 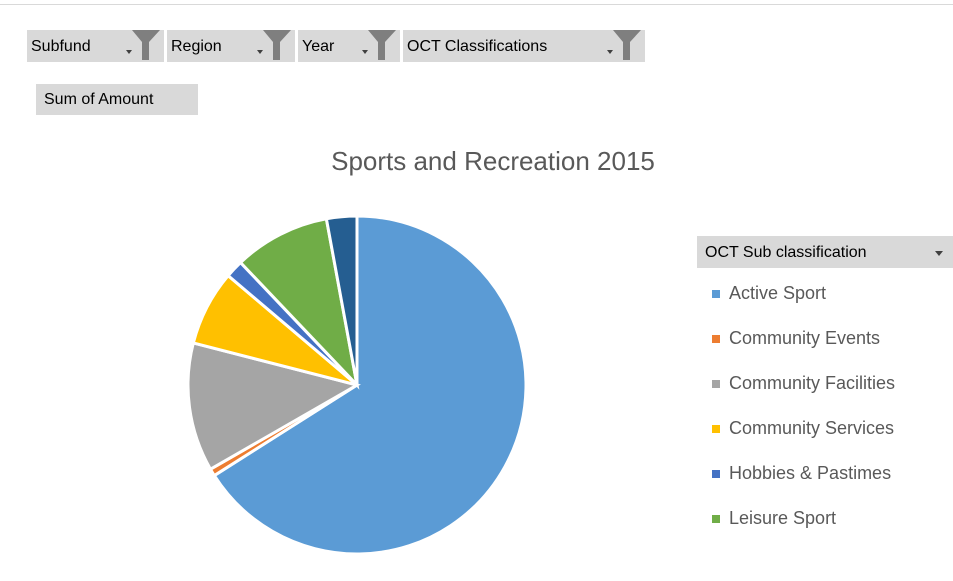 I want to click on filter-label: Subfund, so click(x=61, y=46).